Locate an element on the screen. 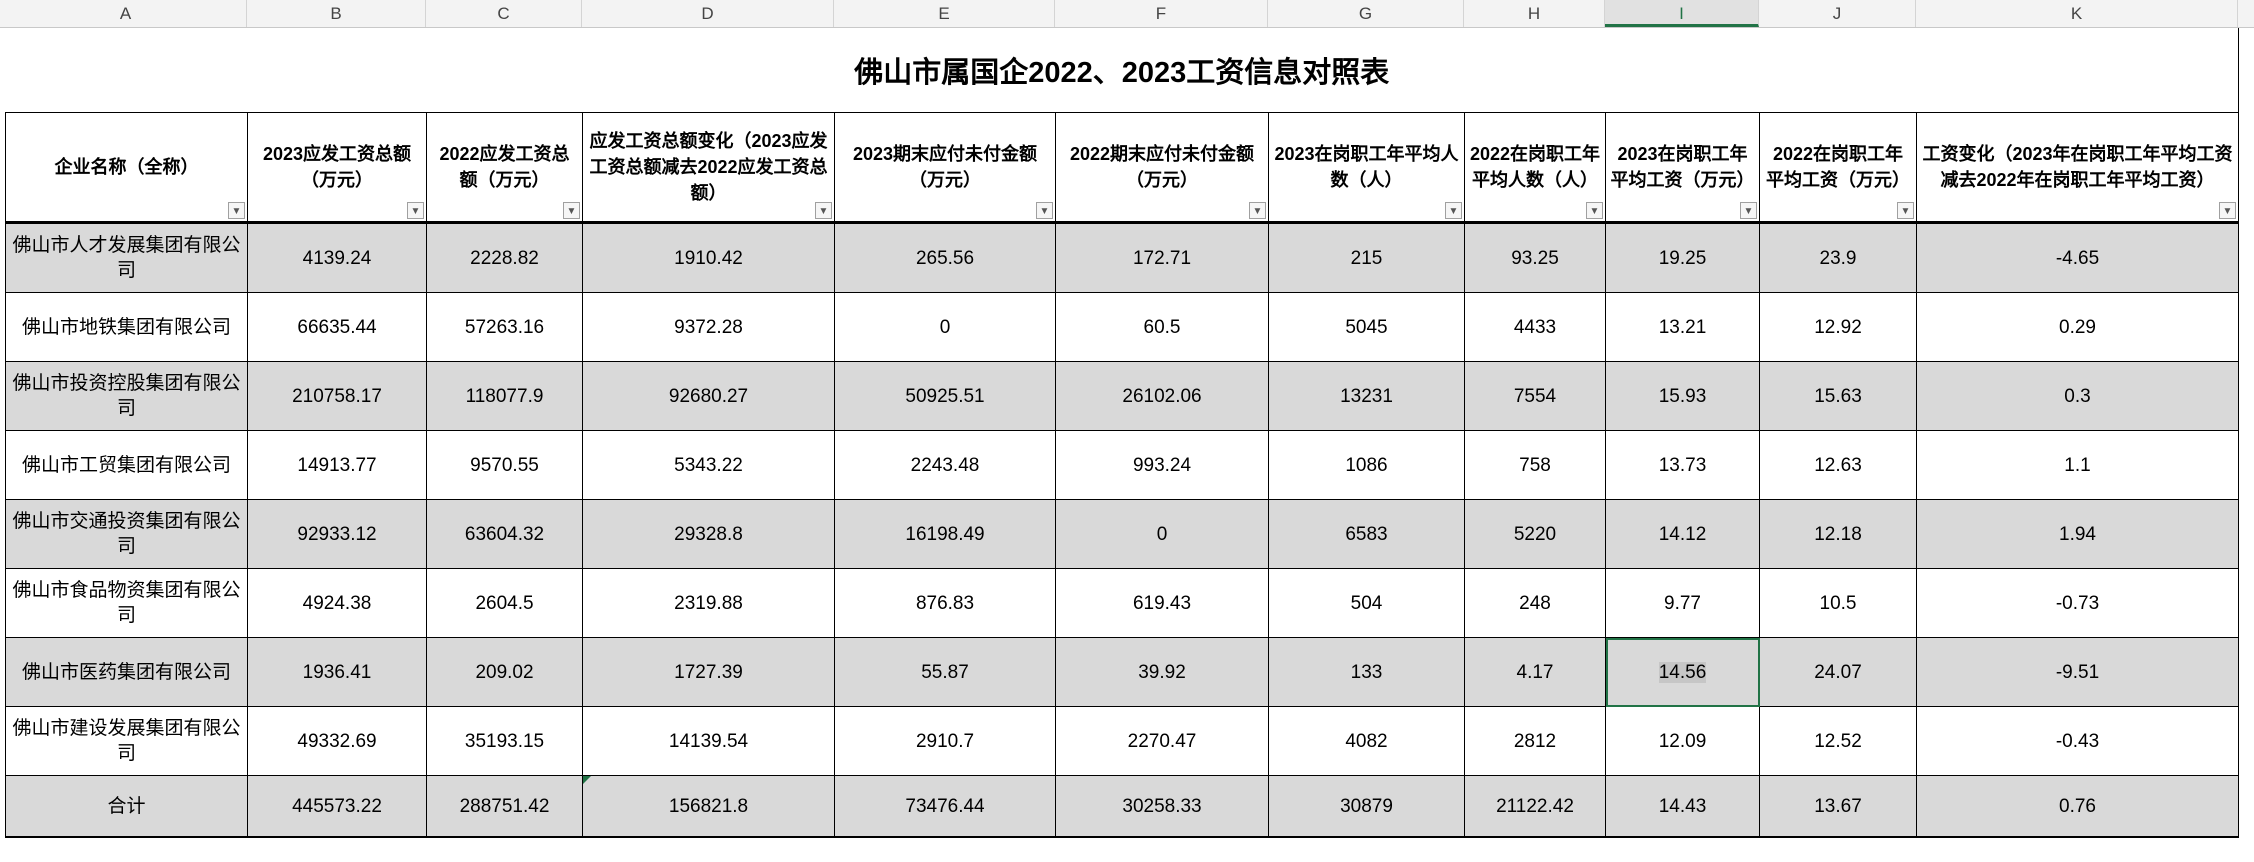 The width and height of the screenshot is (2254, 862). data-cell: 50925.51 is located at coordinates (945, 396).